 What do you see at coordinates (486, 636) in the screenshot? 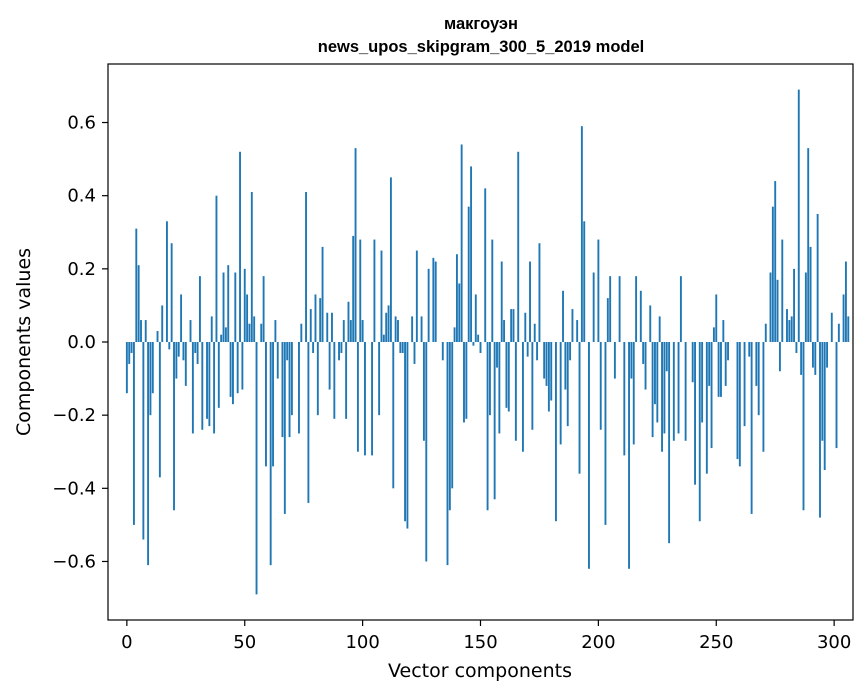
I see `x-axis-ticks: 0 50 100 150 200 250 300` at bounding box center [486, 636].